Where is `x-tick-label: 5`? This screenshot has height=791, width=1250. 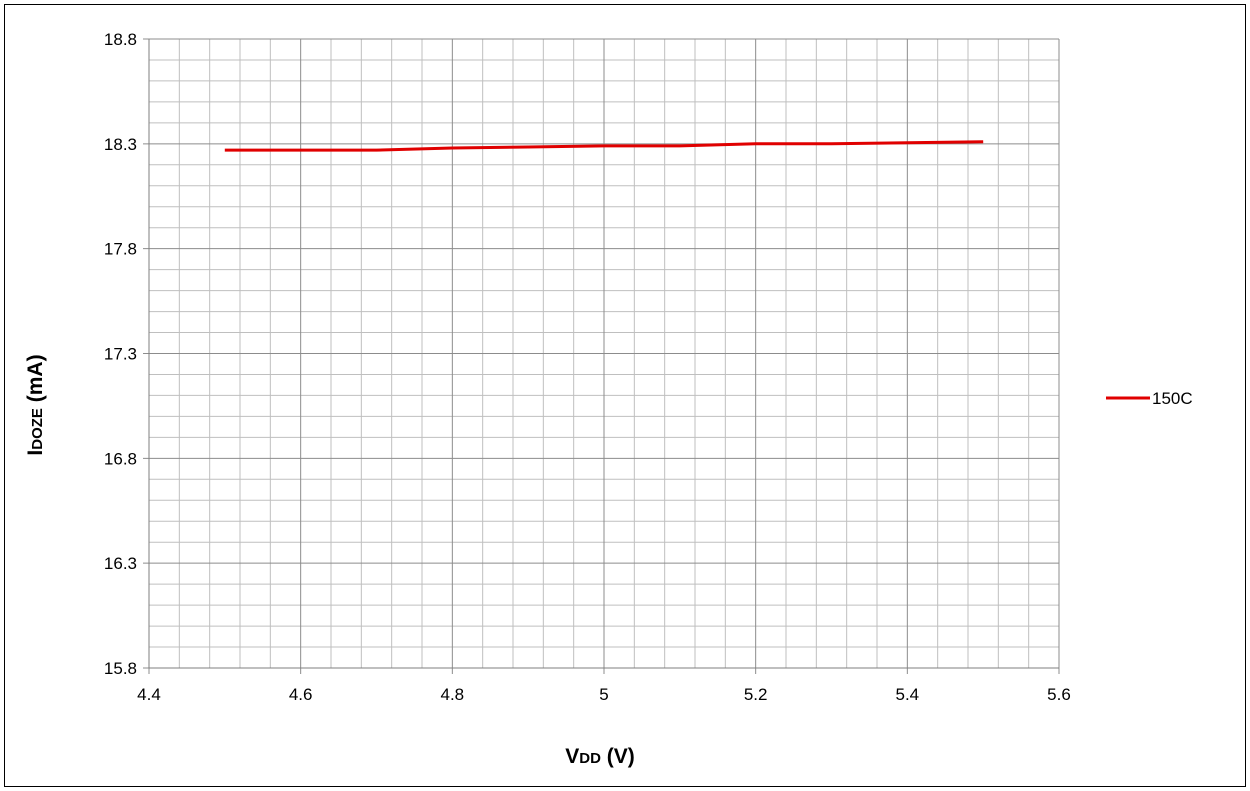 x-tick-label: 5 is located at coordinates (603, 694).